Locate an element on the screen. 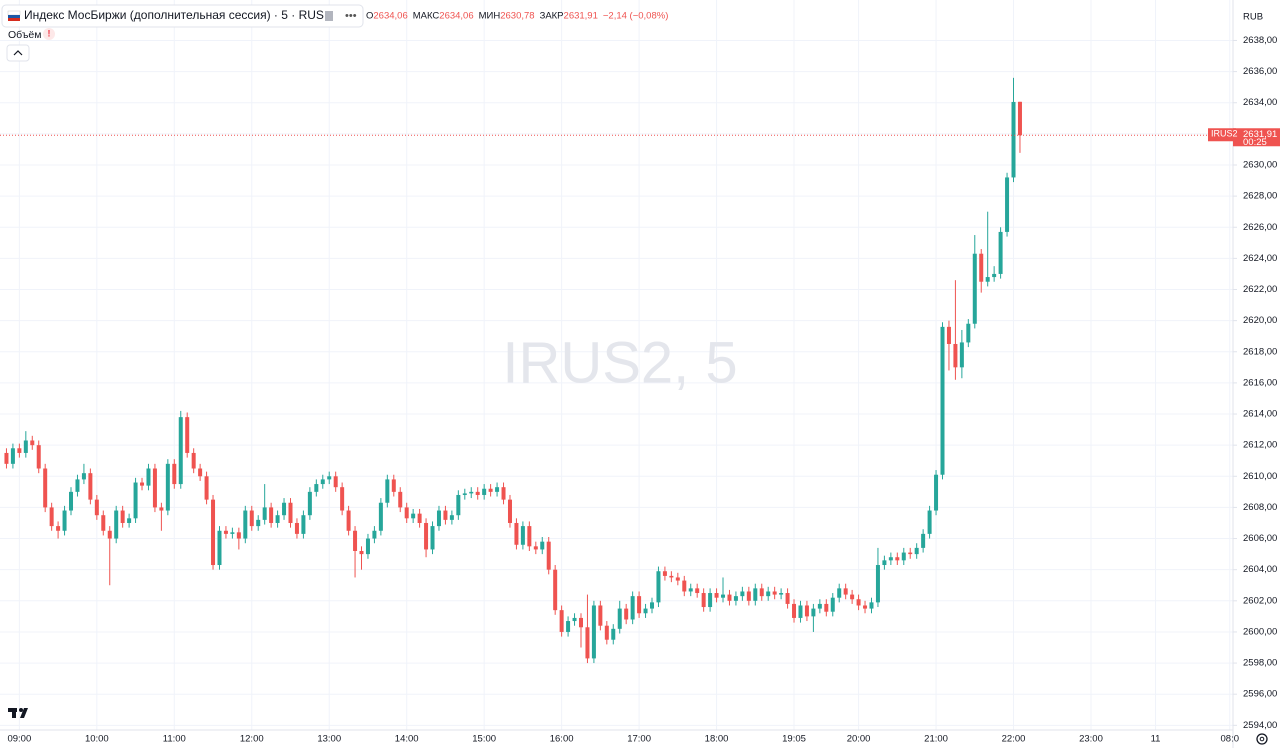 The height and width of the screenshot is (748, 1280). last-price-label: 2631,91 is located at coordinates (1260, 134).